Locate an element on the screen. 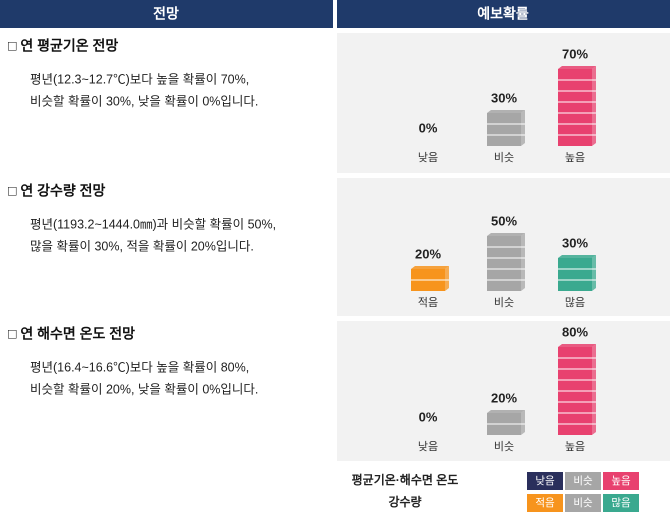  legend-item: 낮음 is located at coordinates (545, 481).